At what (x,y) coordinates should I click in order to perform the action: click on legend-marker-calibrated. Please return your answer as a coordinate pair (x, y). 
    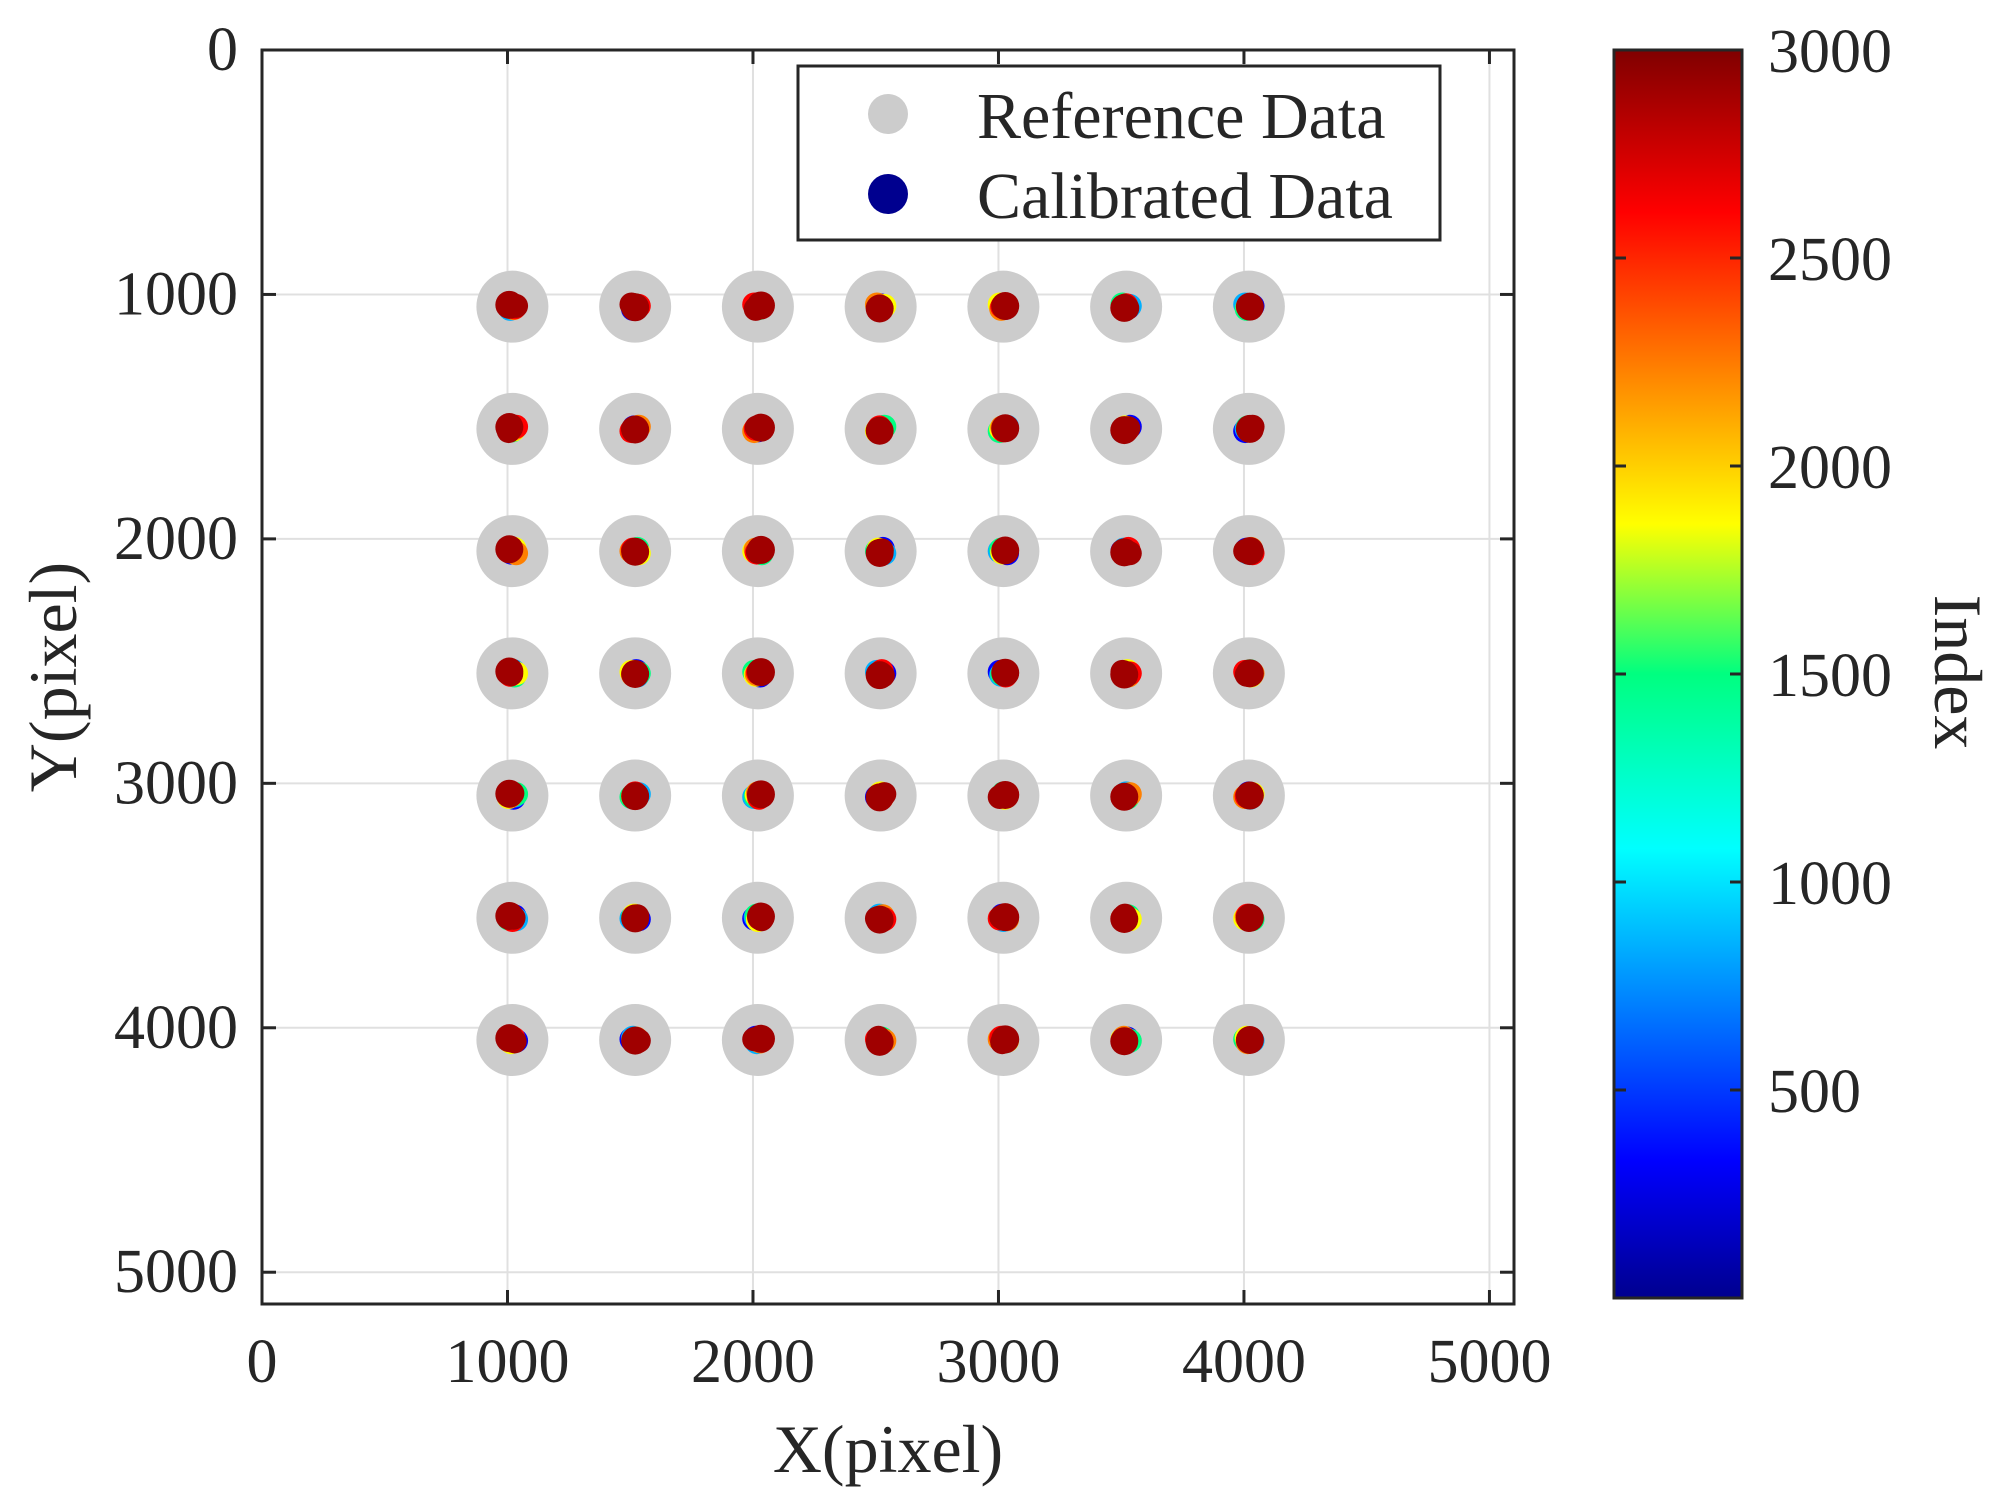
    Looking at the image, I should click on (888, 194).